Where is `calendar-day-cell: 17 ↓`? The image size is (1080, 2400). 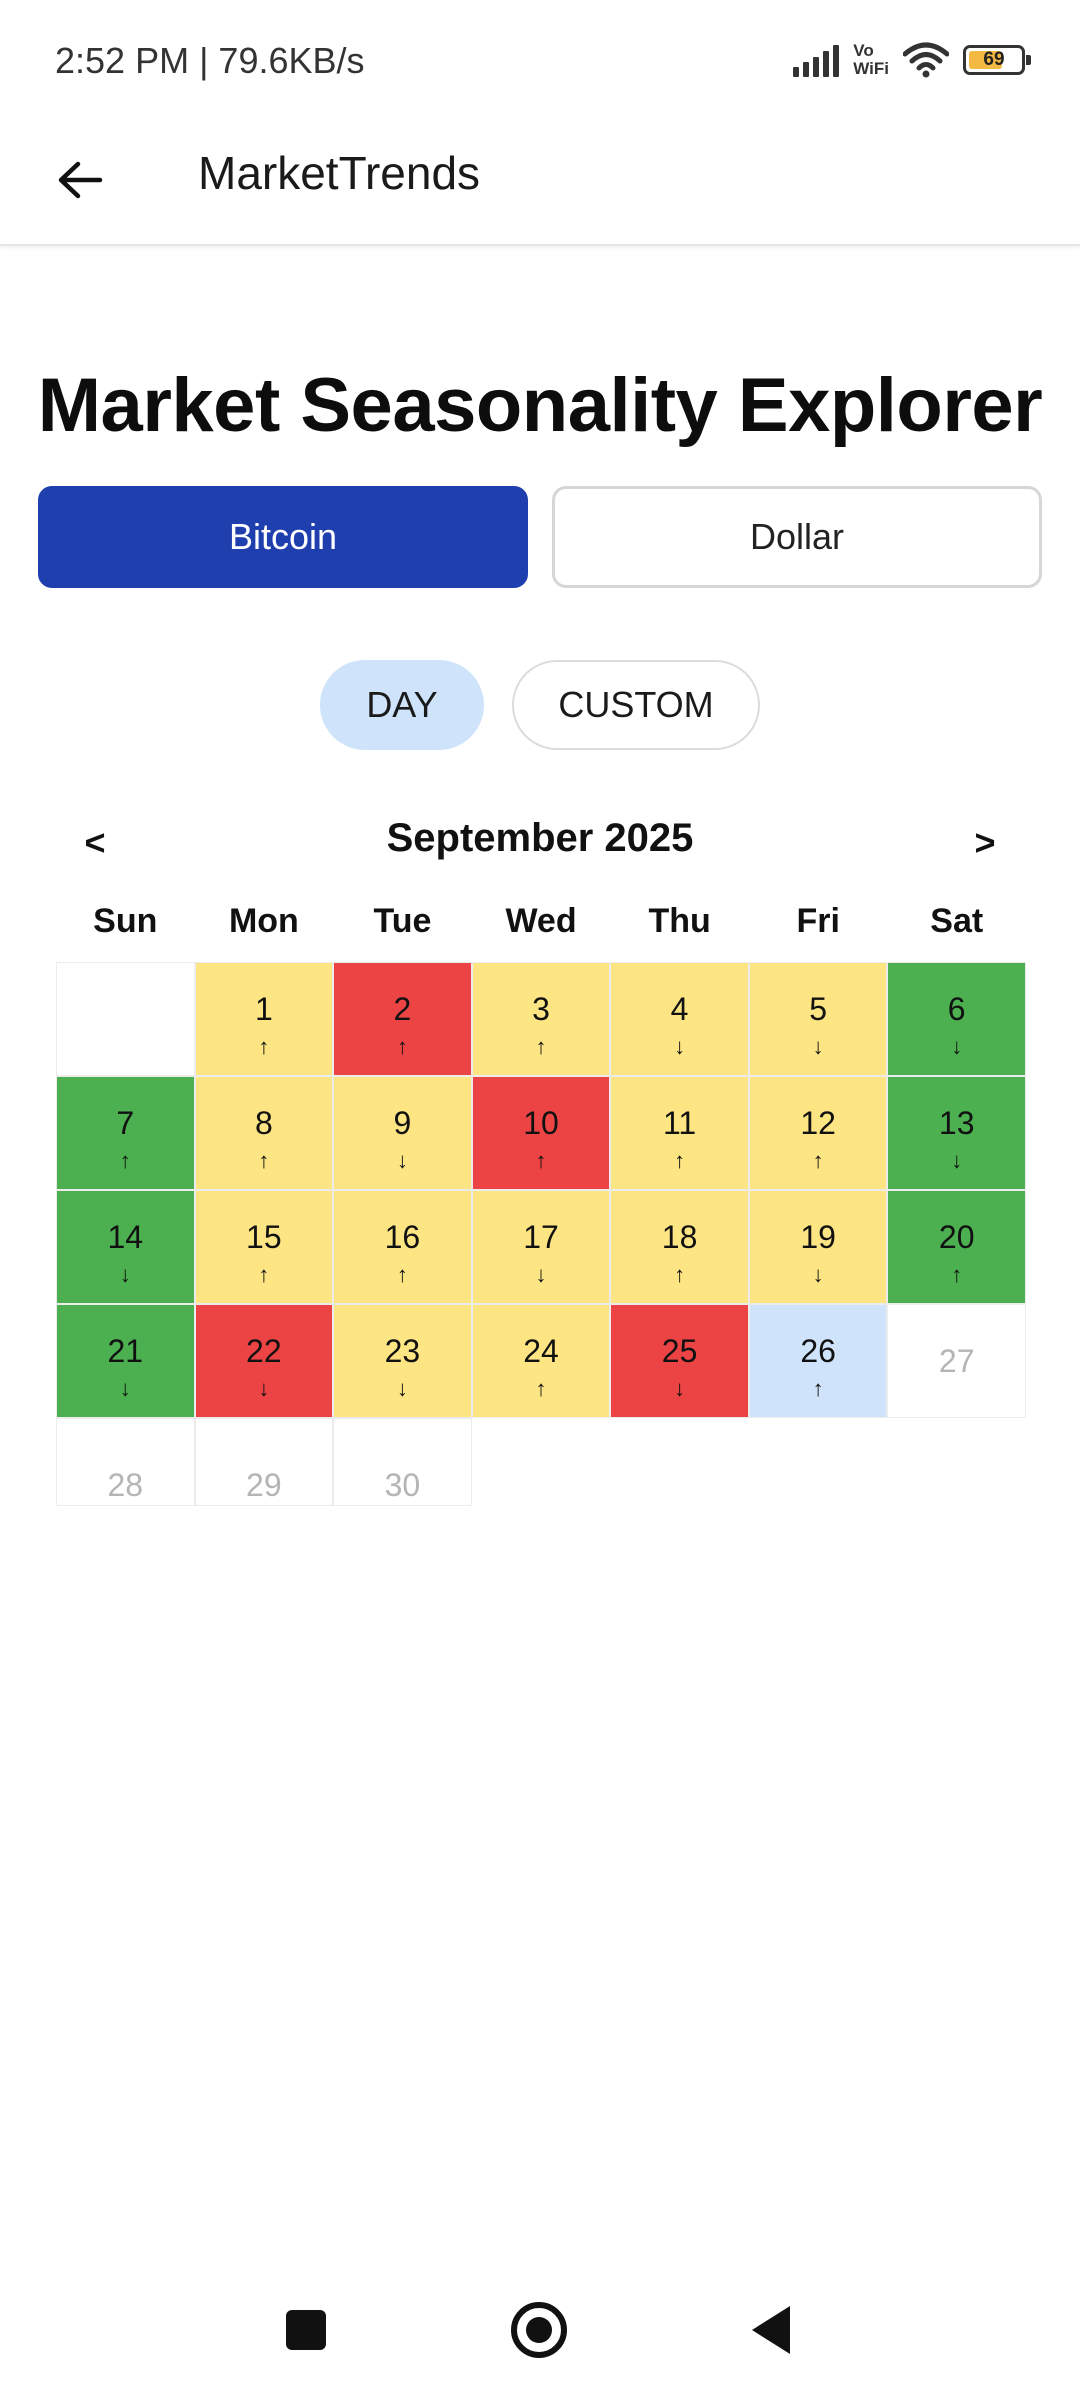 calendar-day-cell: 17 ↓ is located at coordinates (541, 1247).